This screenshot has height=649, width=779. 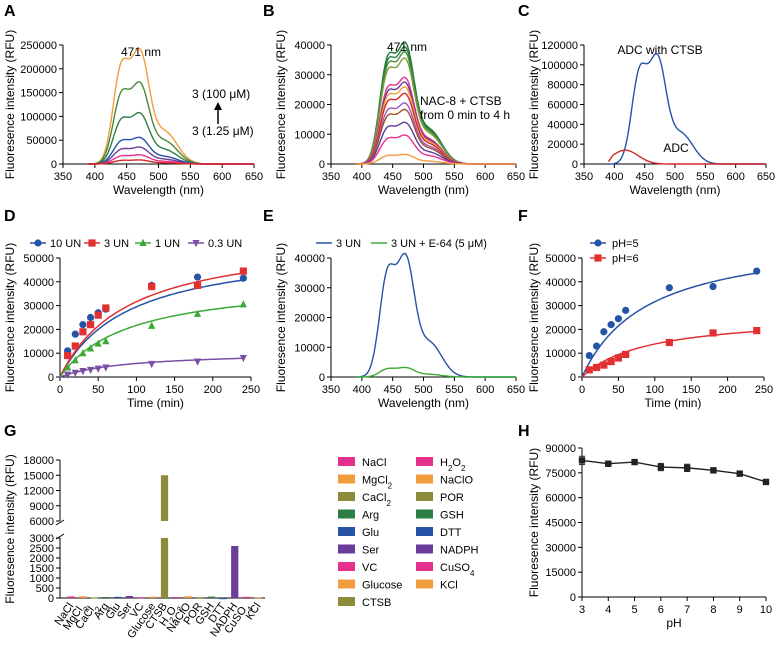 I want to click on x-axis-label: Wavelength (nm), so click(x=423, y=190).